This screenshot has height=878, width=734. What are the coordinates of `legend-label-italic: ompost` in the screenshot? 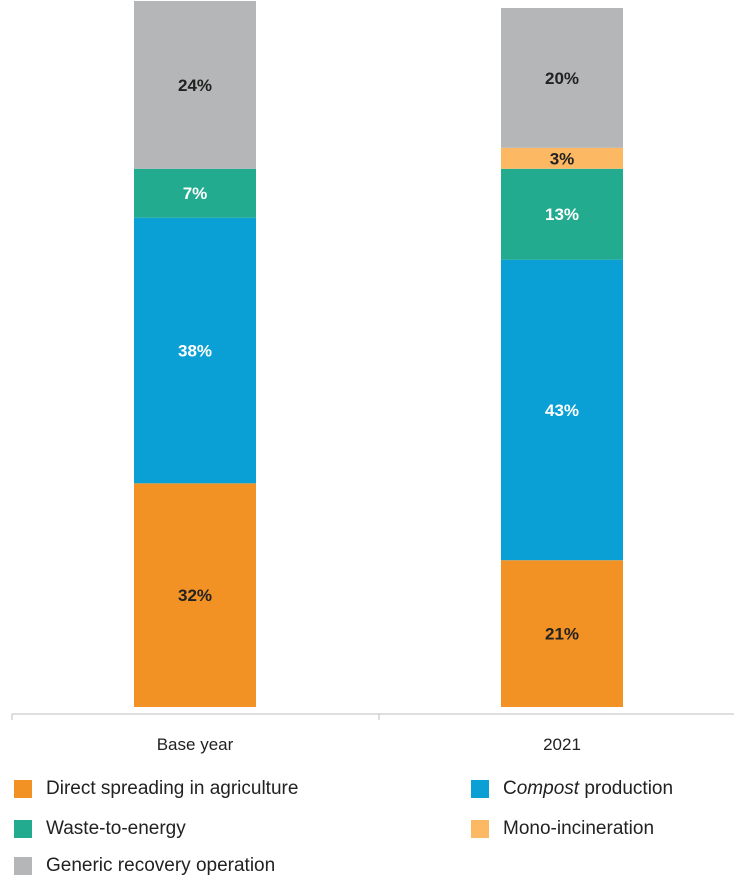 It's located at (548, 788).